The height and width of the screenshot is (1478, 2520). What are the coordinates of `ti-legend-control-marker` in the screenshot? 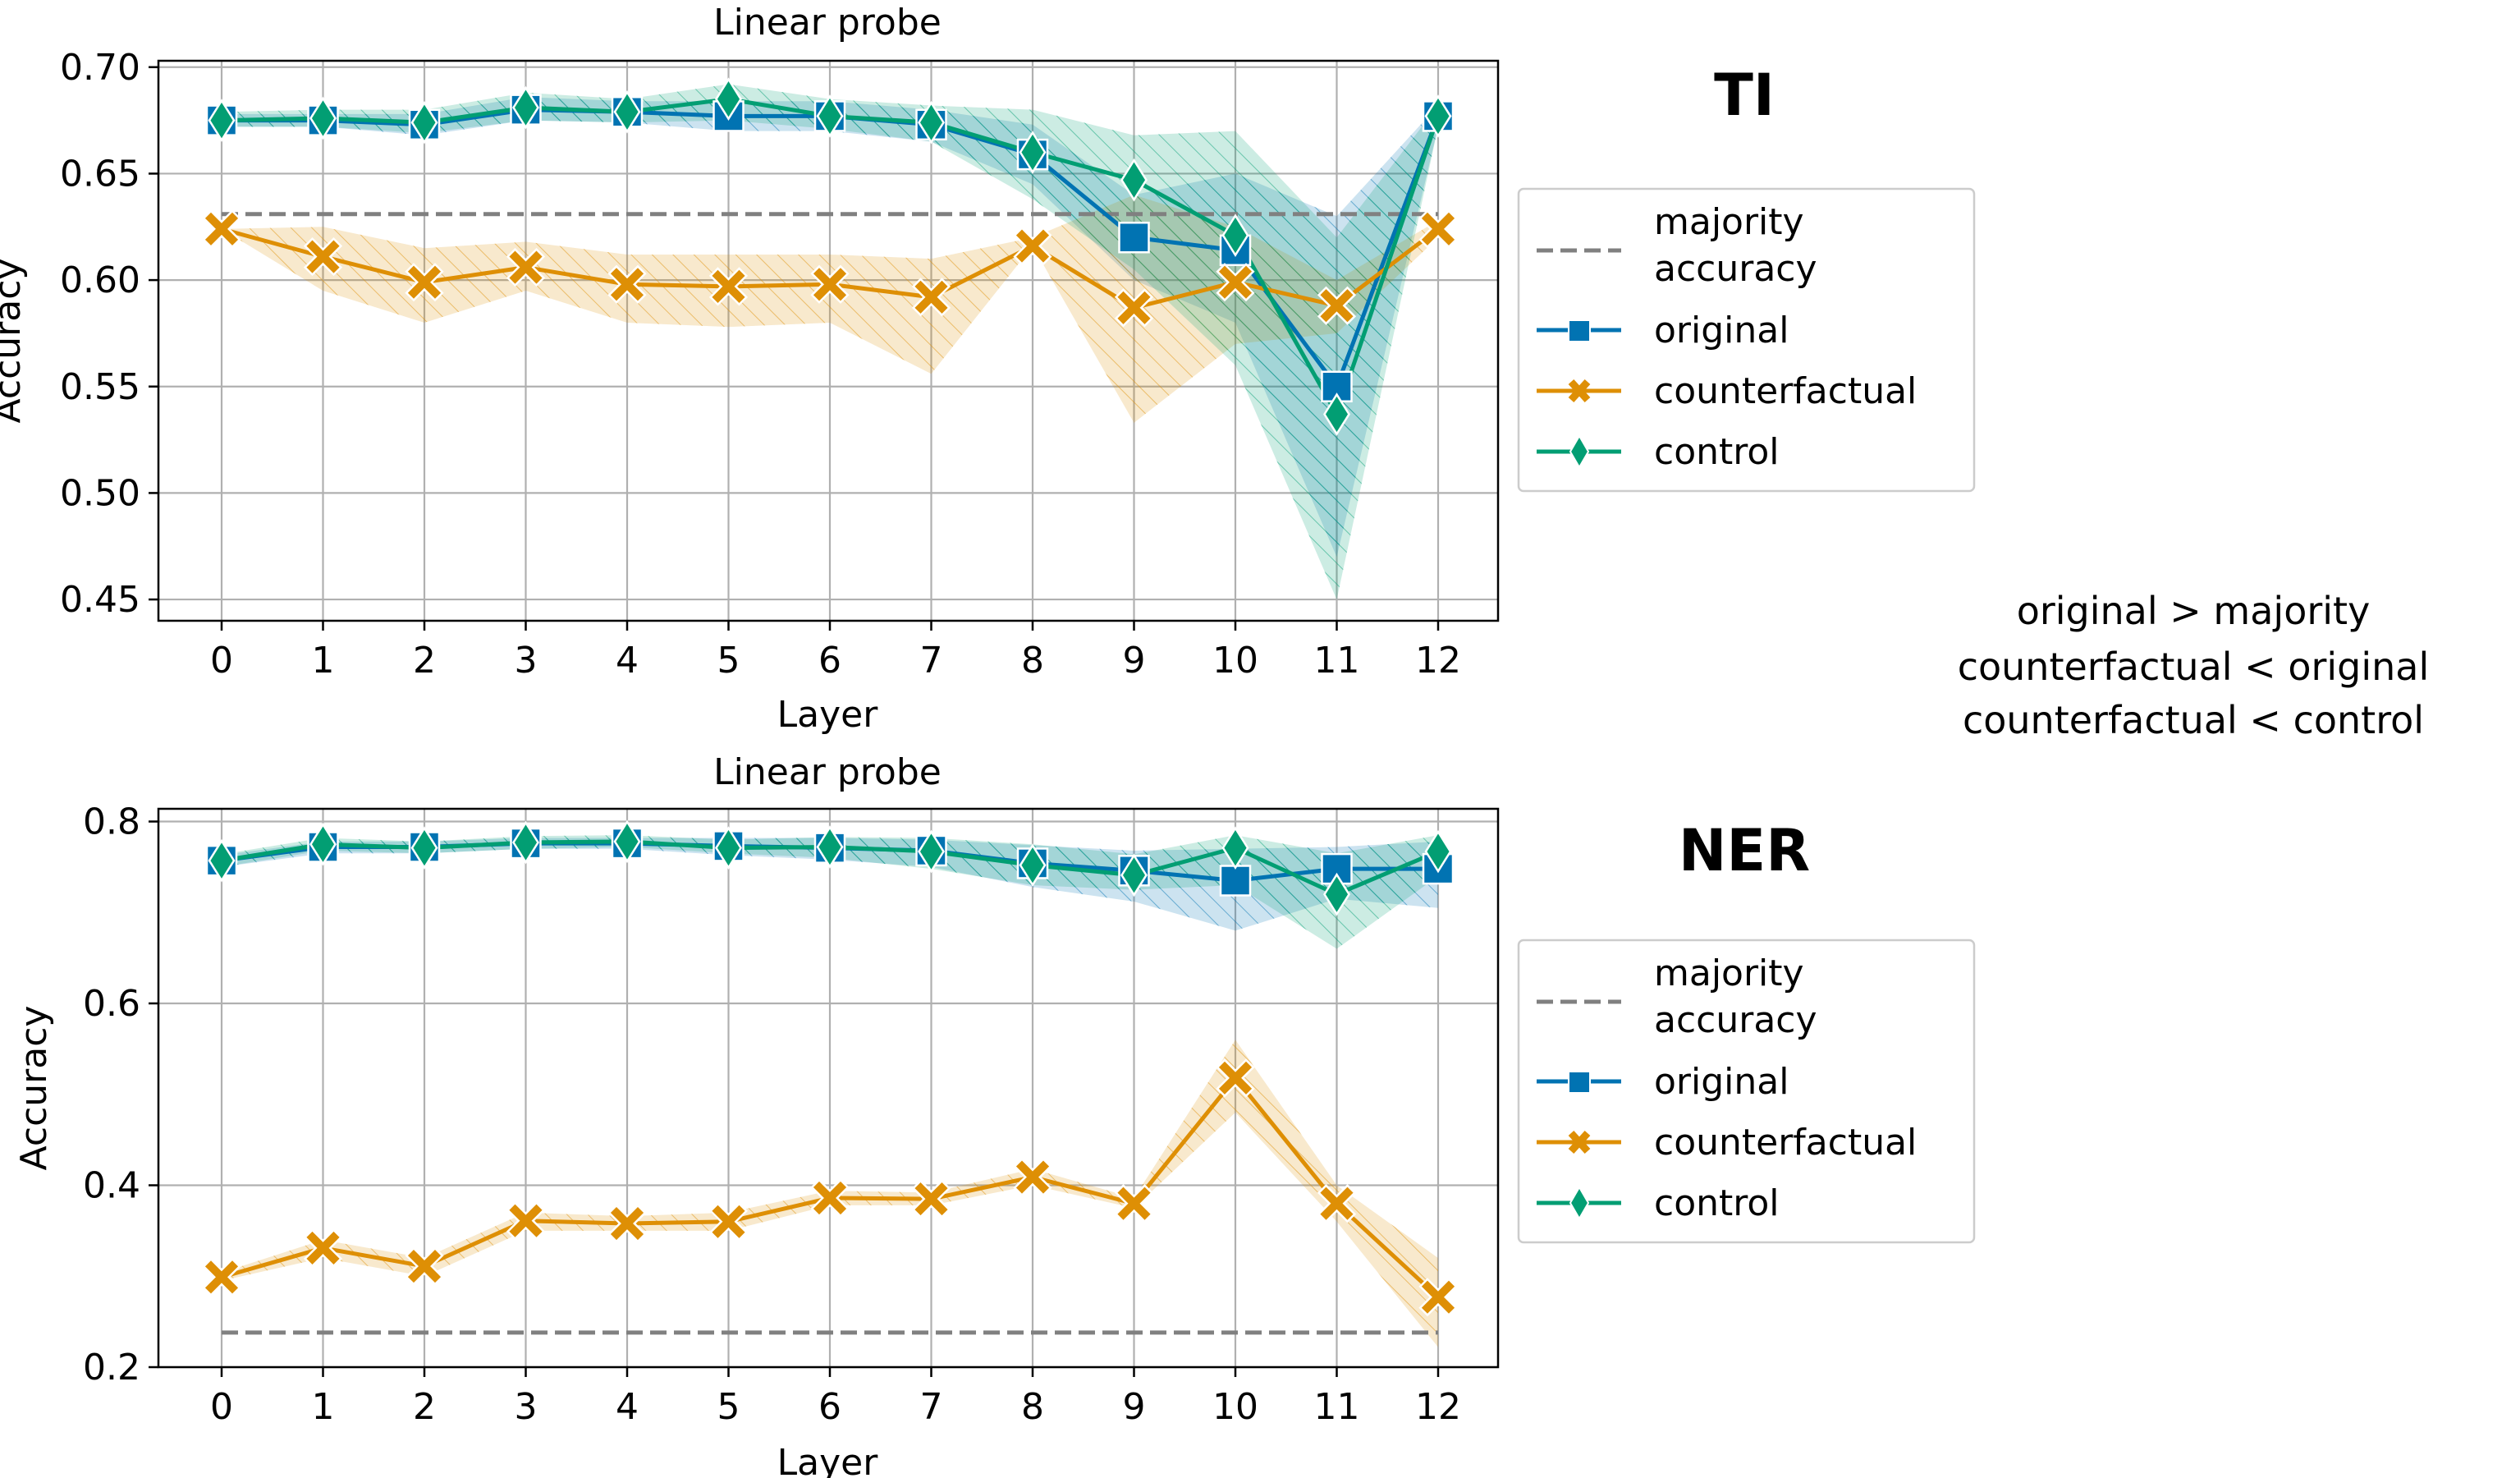 It's located at (1579, 451).